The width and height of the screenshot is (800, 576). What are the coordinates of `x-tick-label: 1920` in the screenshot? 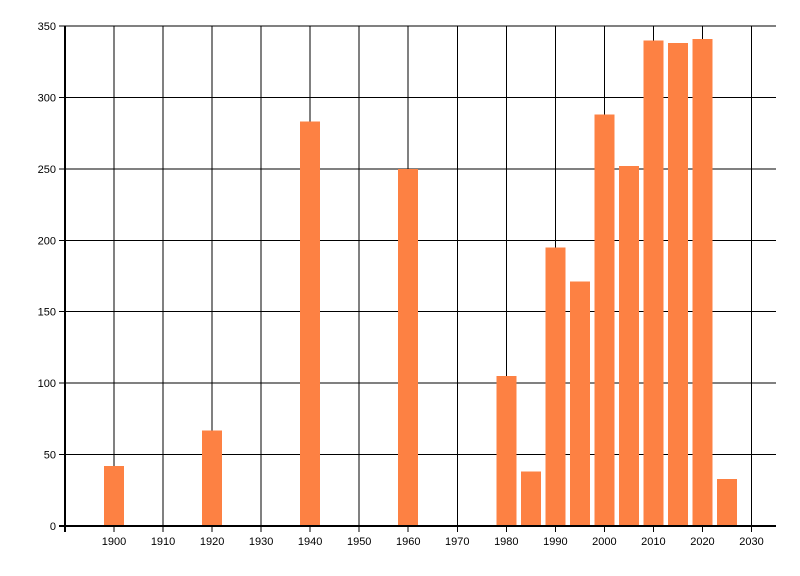 It's located at (212, 542).